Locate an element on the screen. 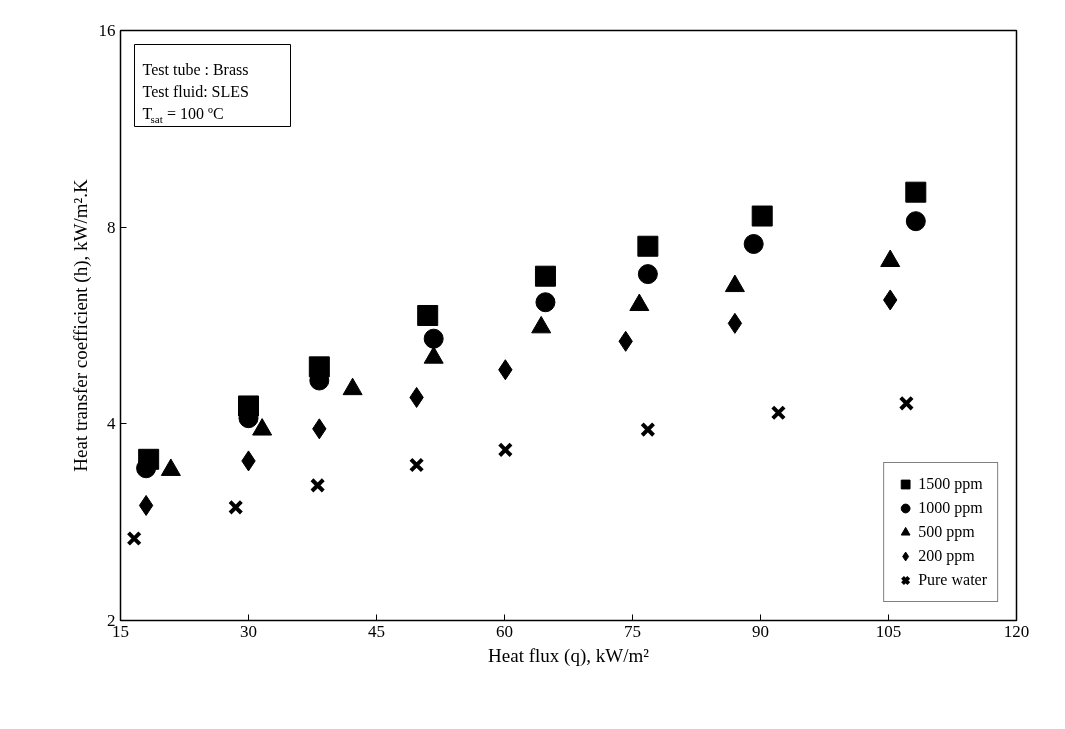  legend-label: 200 ppm is located at coordinates (946, 556).